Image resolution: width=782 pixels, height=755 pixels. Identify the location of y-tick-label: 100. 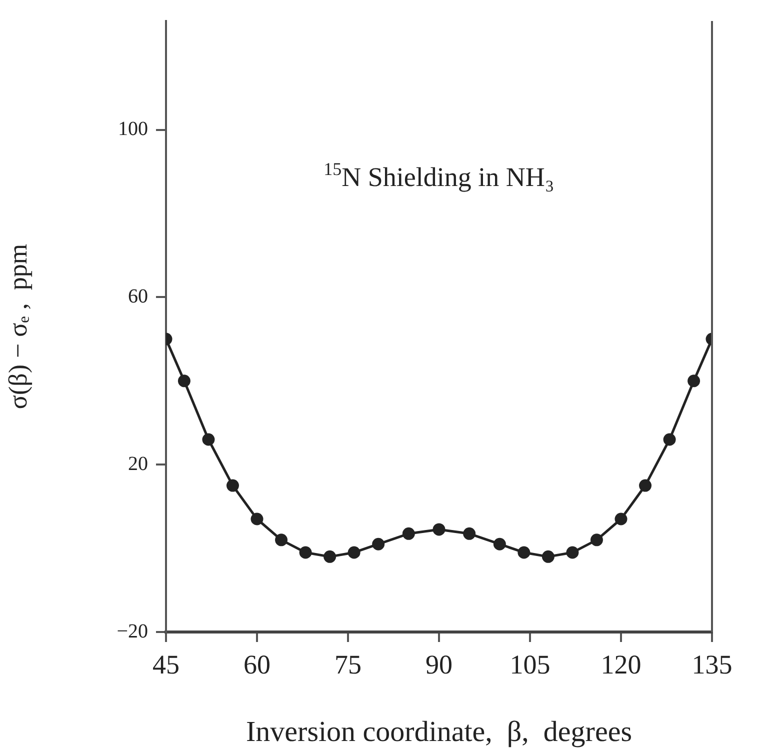
(133, 129).